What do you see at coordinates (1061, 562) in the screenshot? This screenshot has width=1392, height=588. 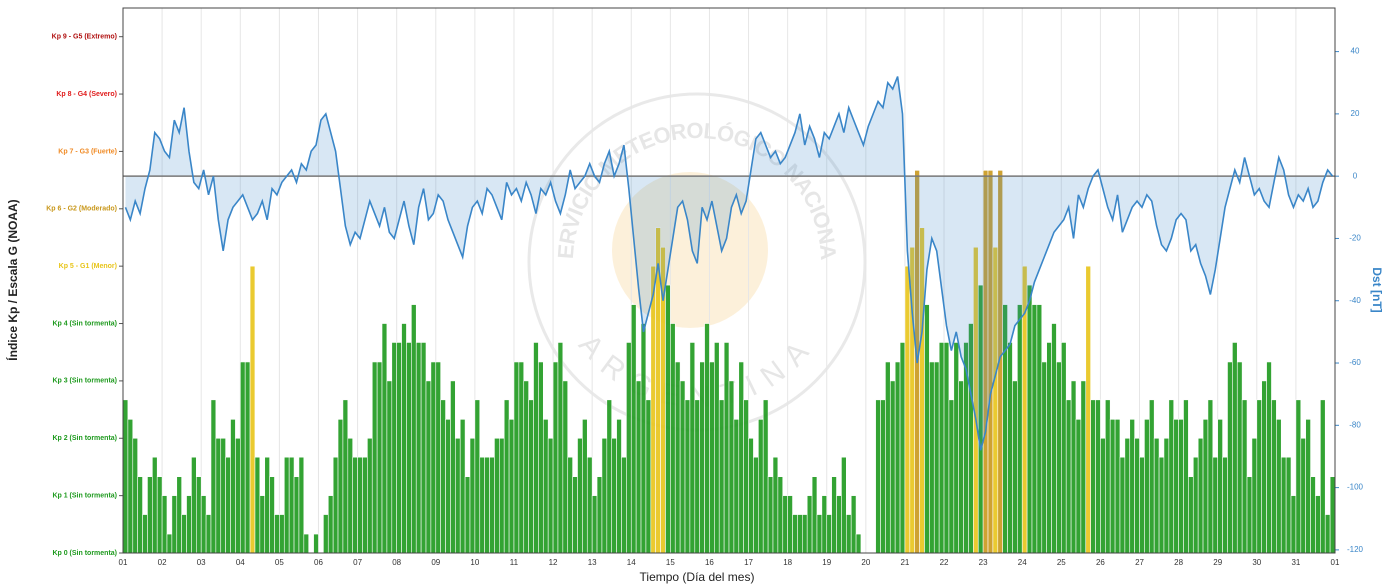 I see `x-tick-label: 25` at bounding box center [1061, 562].